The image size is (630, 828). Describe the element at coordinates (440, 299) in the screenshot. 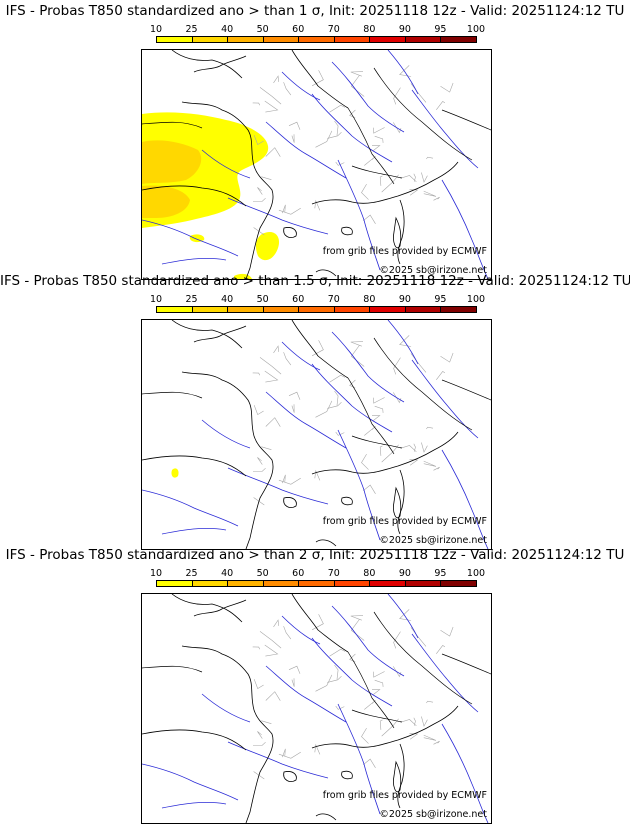

I see `legend-tick-label: 95` at that location.